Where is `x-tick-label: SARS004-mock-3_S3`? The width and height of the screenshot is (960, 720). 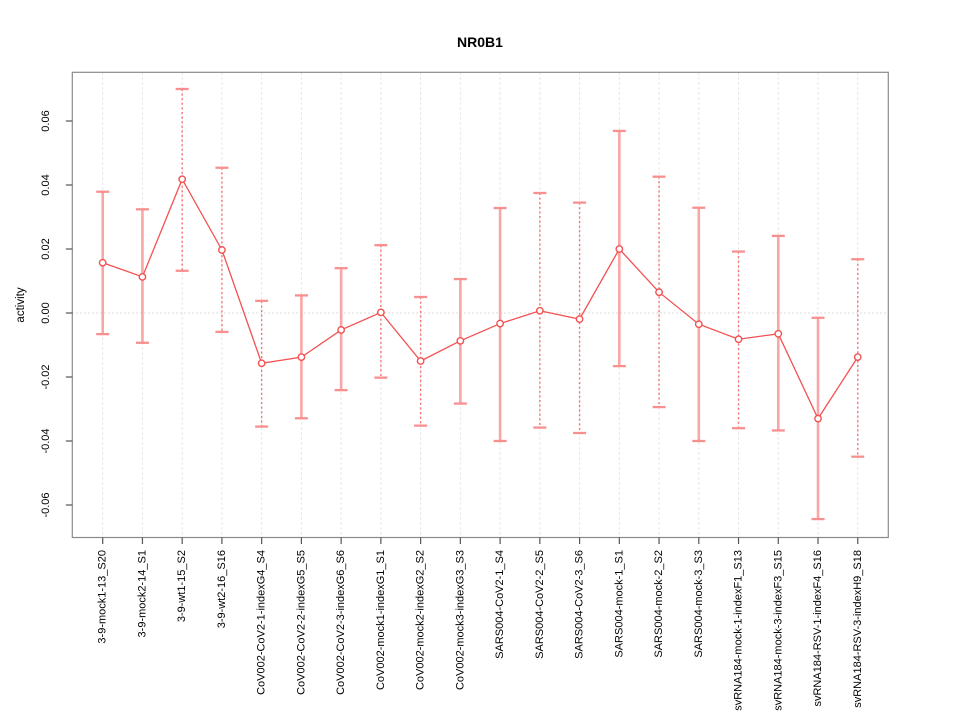 x-tick-label: SARS004-mock-3_S3 is located at coordinates (699, 604).